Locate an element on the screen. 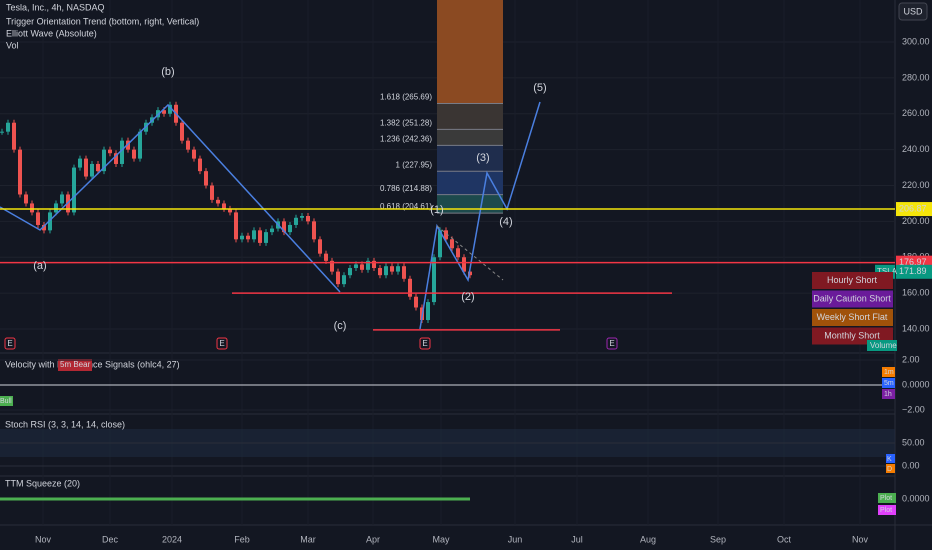  fib-label: 1 (227.95) is located at coordinates (414, 164).